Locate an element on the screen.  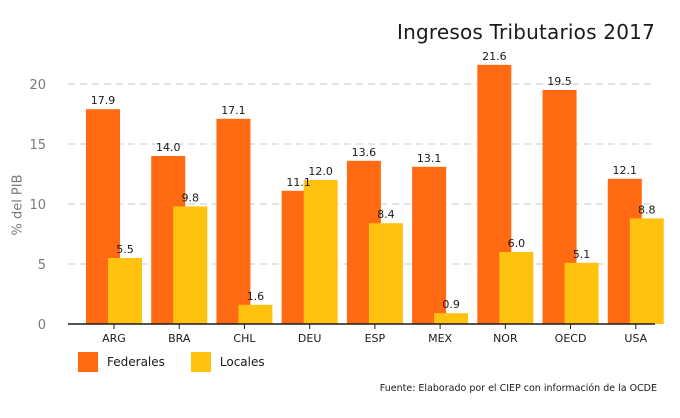
y-tick-label: 15 is located at coordinates (37, 145).